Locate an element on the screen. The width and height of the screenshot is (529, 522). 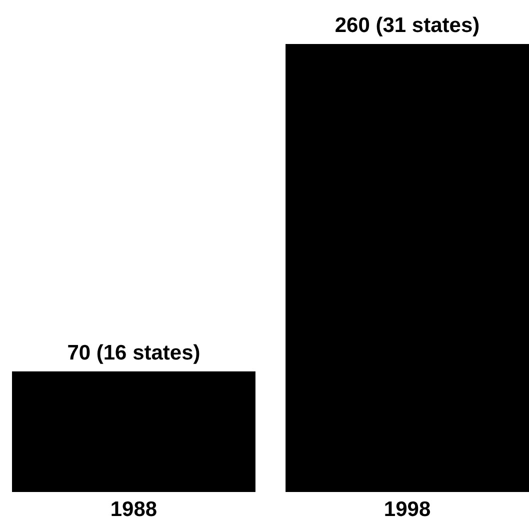
x-tick-label: 1998 is located at coordinates (407, 509).